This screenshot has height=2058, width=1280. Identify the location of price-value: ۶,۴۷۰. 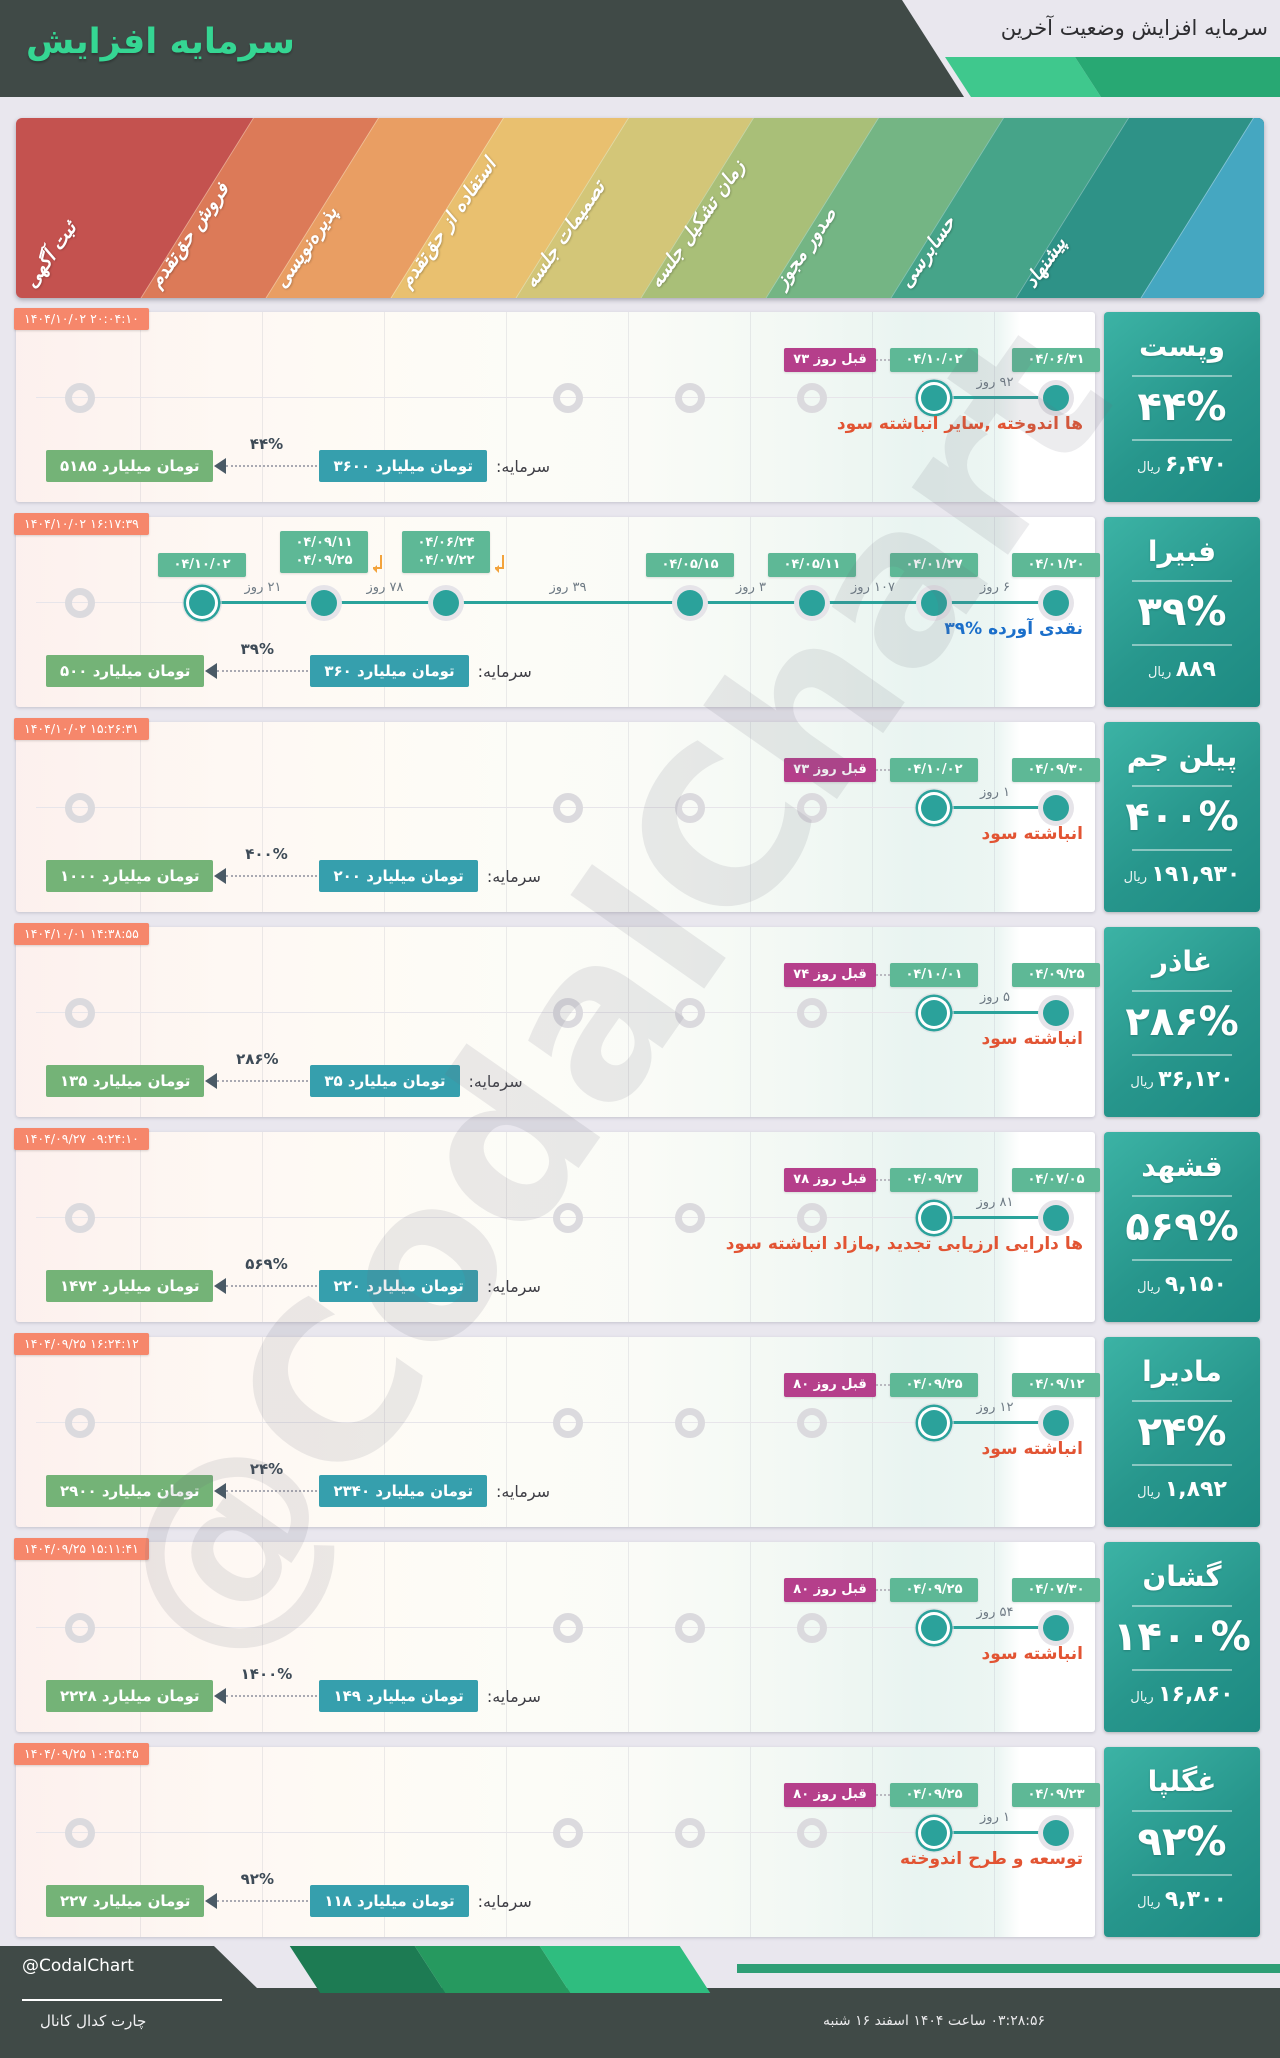
(1195, 464).